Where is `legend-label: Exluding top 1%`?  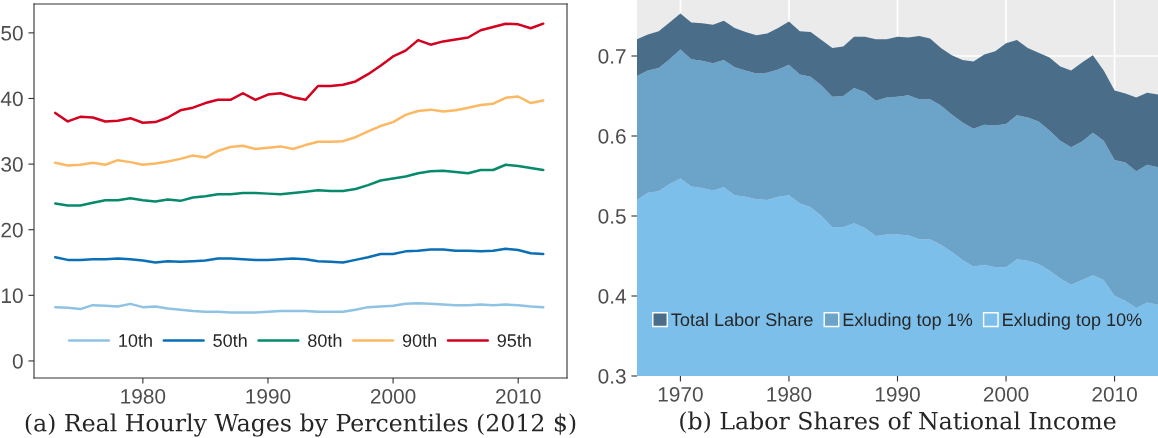 legend-label: Exluding top 1% is located at coordinates (908, 321).